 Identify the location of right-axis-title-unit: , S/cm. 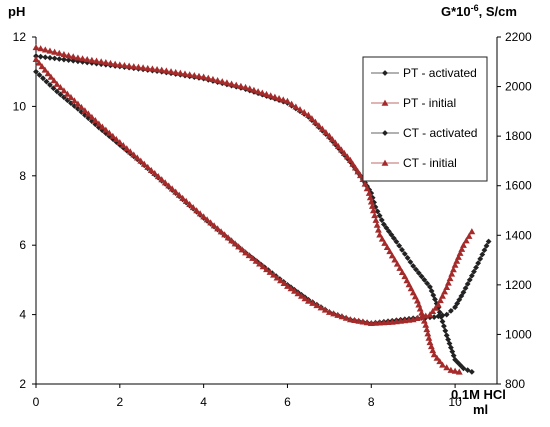
(498, 11).